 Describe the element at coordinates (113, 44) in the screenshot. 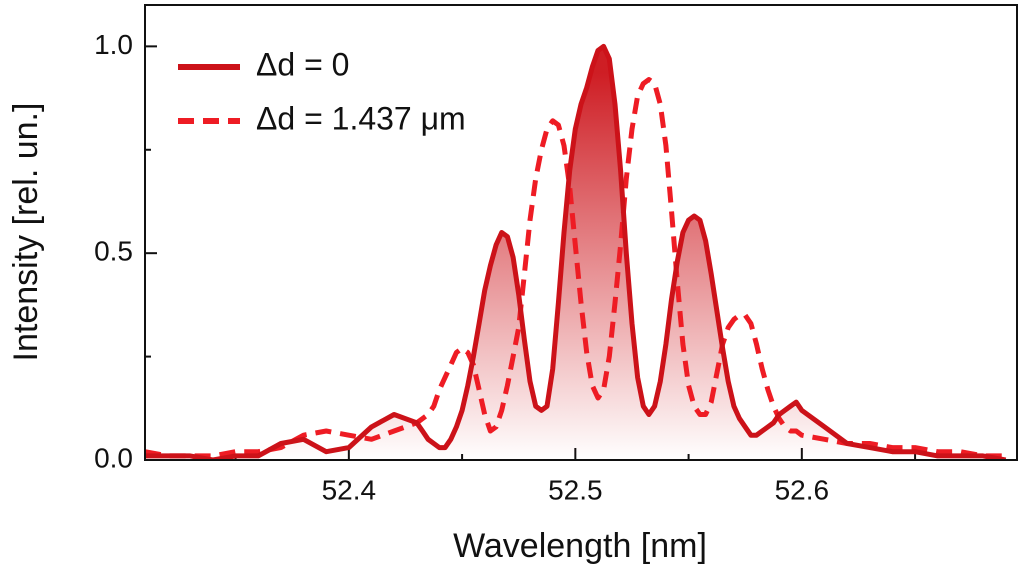

I see `y-tick-label: 1.0` at that location.